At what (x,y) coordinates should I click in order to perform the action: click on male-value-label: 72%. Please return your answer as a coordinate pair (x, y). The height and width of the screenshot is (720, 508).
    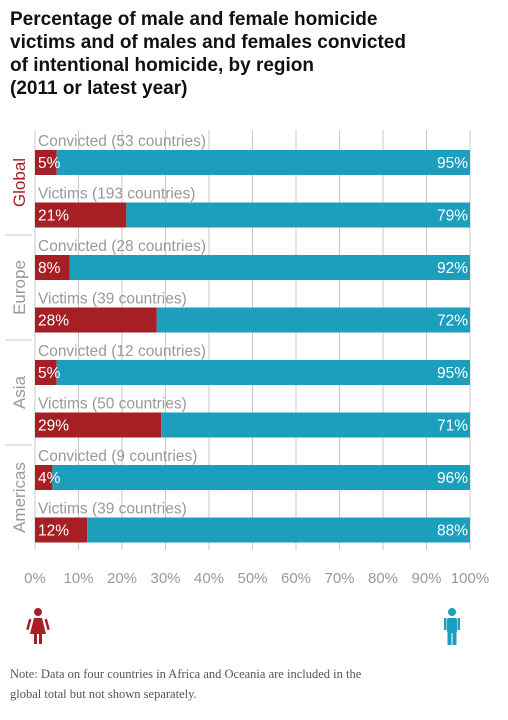
    Looking at the image, I should click on (452, 321).